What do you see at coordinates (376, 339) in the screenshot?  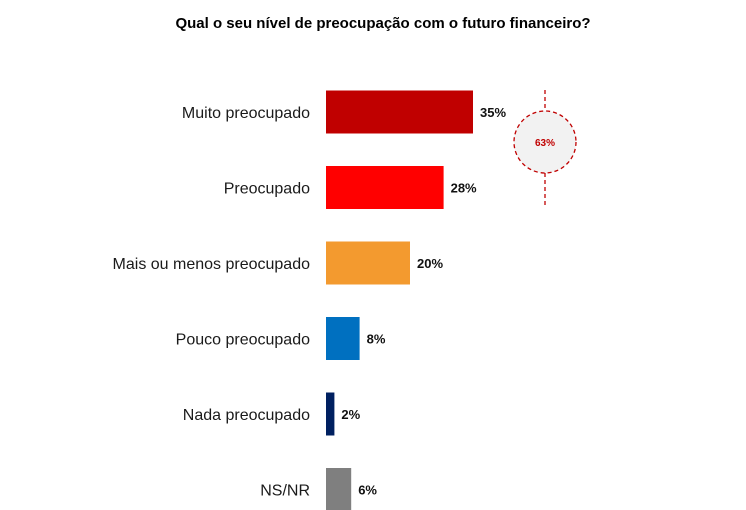 I see `value-label: 8%` at bounding box center [376, 339].